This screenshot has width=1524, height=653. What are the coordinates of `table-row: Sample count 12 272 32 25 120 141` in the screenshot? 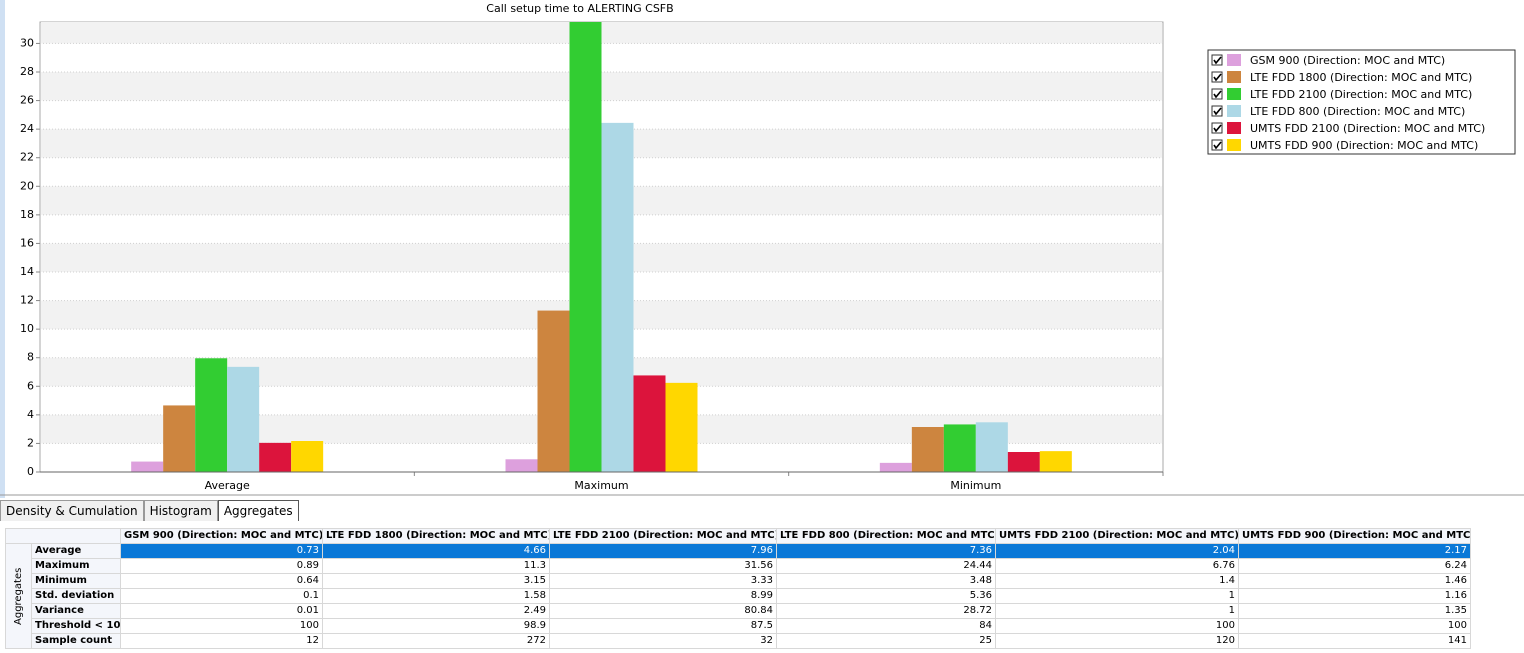 It's located at (738, 641).